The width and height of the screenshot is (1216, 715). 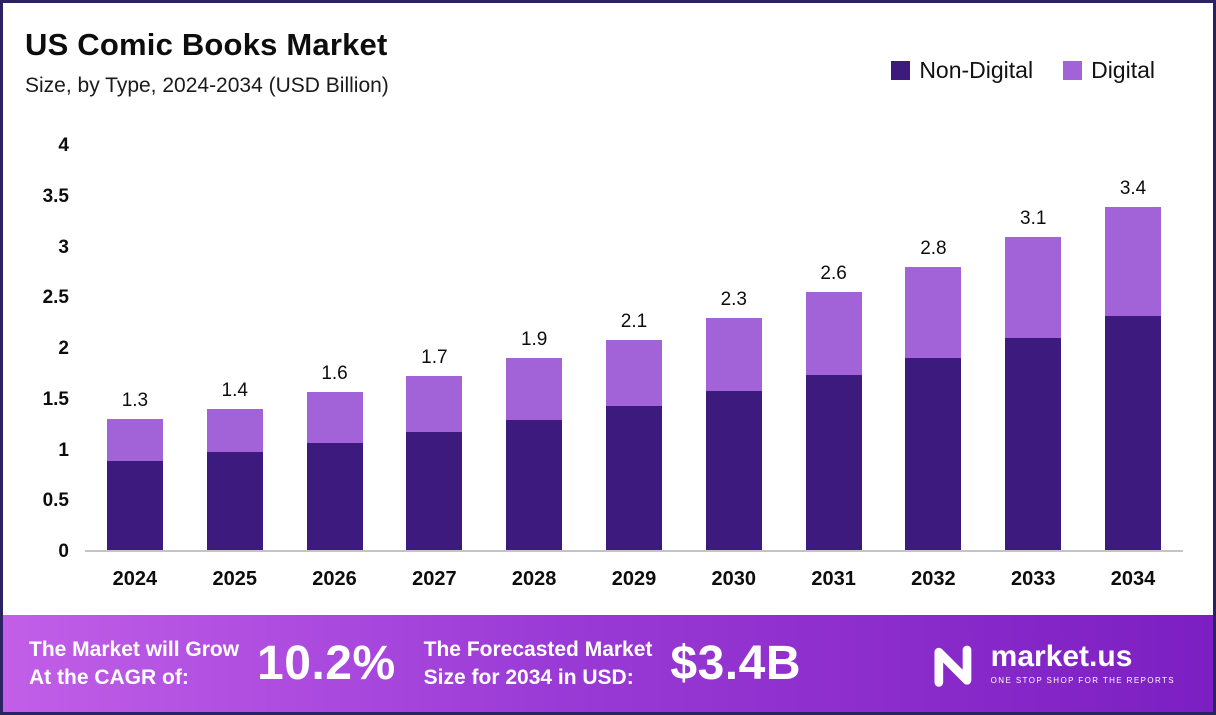 I want to click on bar-column: 2.8, so click(x=933, y=348).